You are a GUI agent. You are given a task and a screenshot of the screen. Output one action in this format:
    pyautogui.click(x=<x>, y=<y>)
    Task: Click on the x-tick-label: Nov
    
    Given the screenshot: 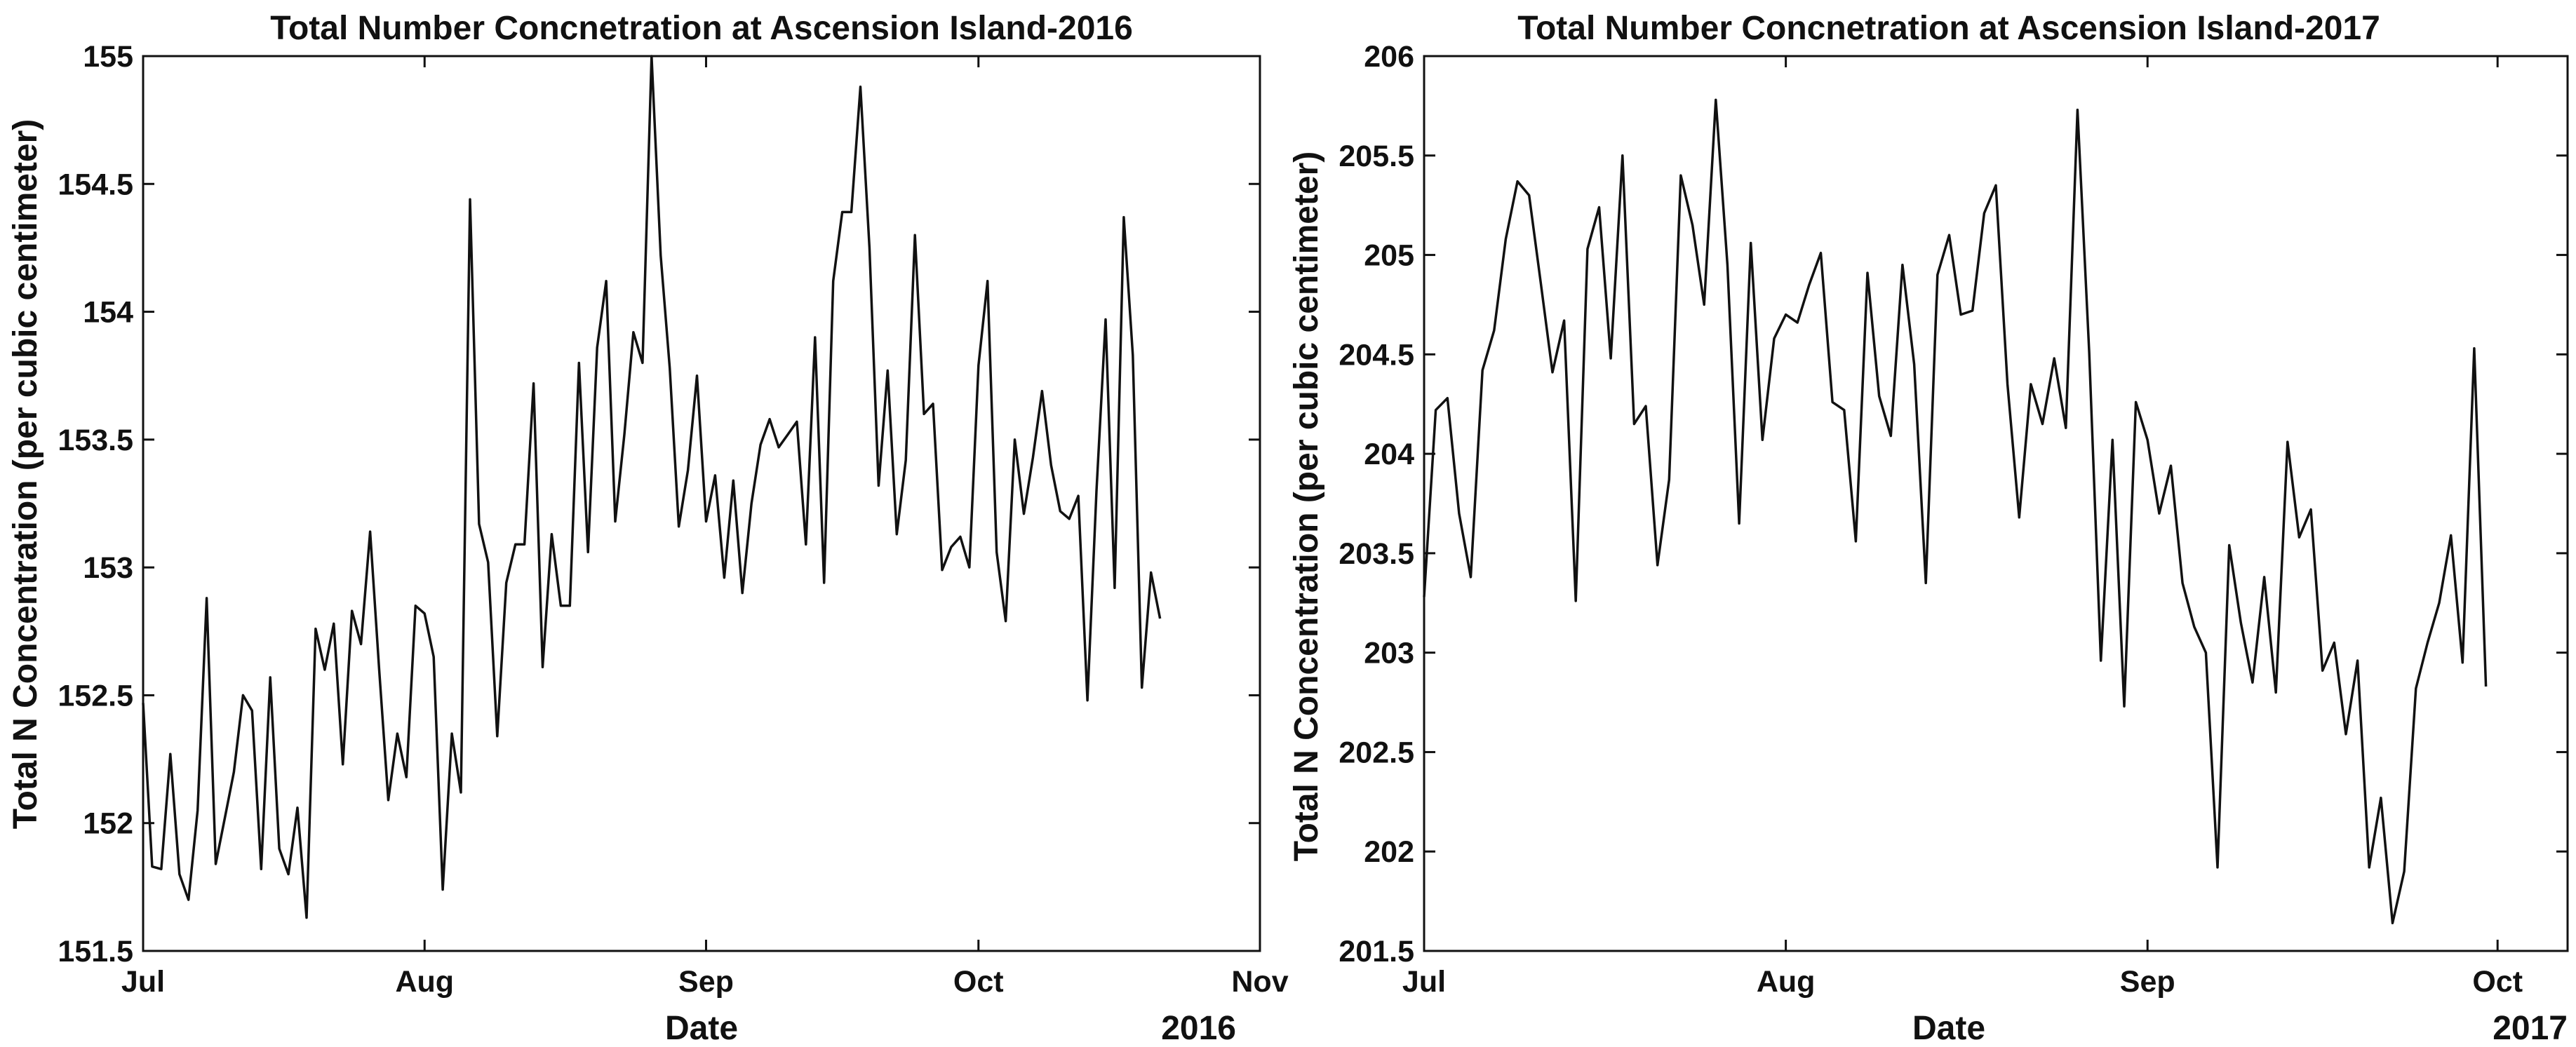 What is the action you would take?
    pyautogui.click(x=1259, y=982)
    